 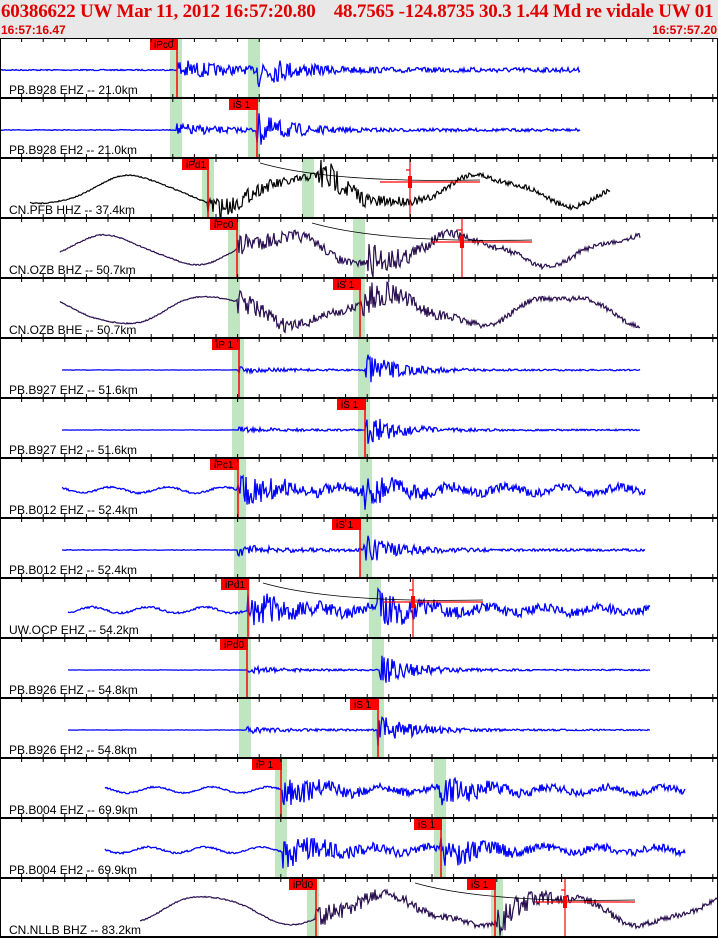 I want to click on station-label: PB.B012 EHZ -- 52.4km, so click(x=73, y=510).